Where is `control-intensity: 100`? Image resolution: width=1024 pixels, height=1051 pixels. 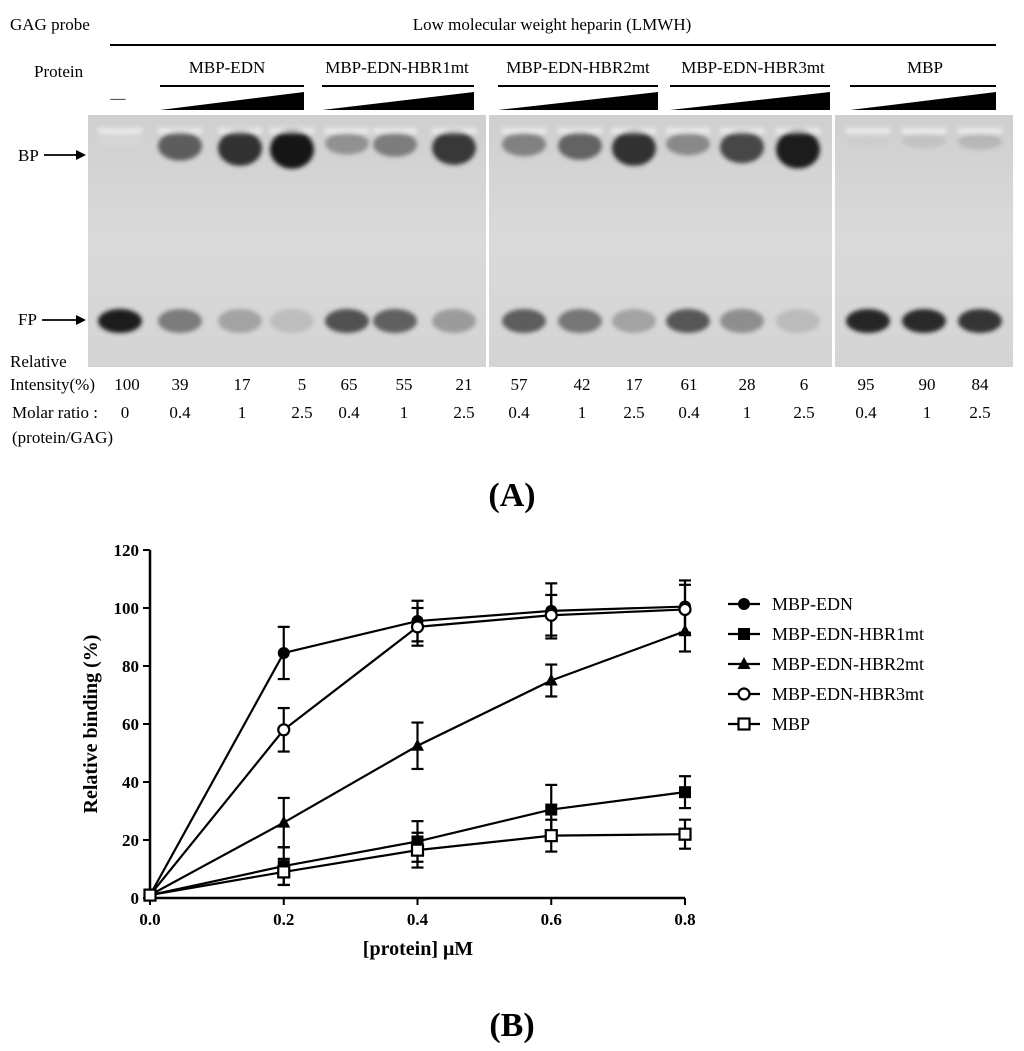
control-intensity: 100 is located at coordinates (127, 384).